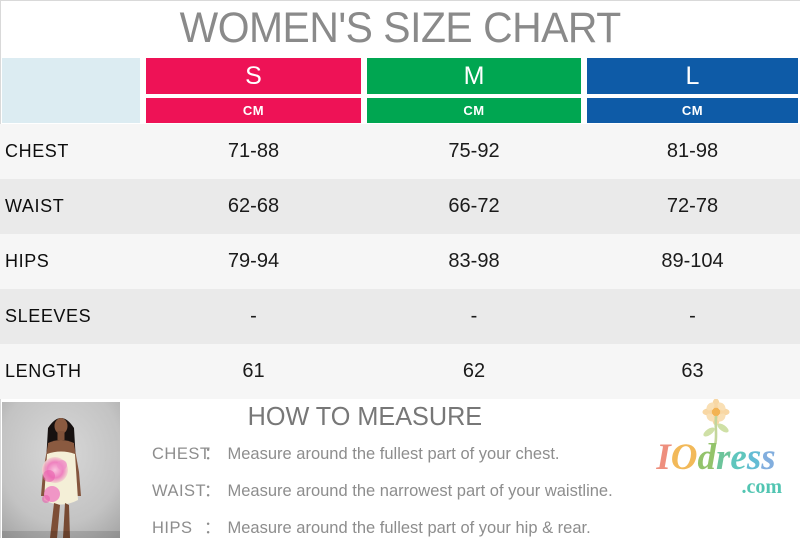 The height and width of the screenshot is (538, 800). What do you see at coordinates (716, 457) in the screenshot?
I see `logo-wordmark: IOdress` at bounding box center [716, 457].